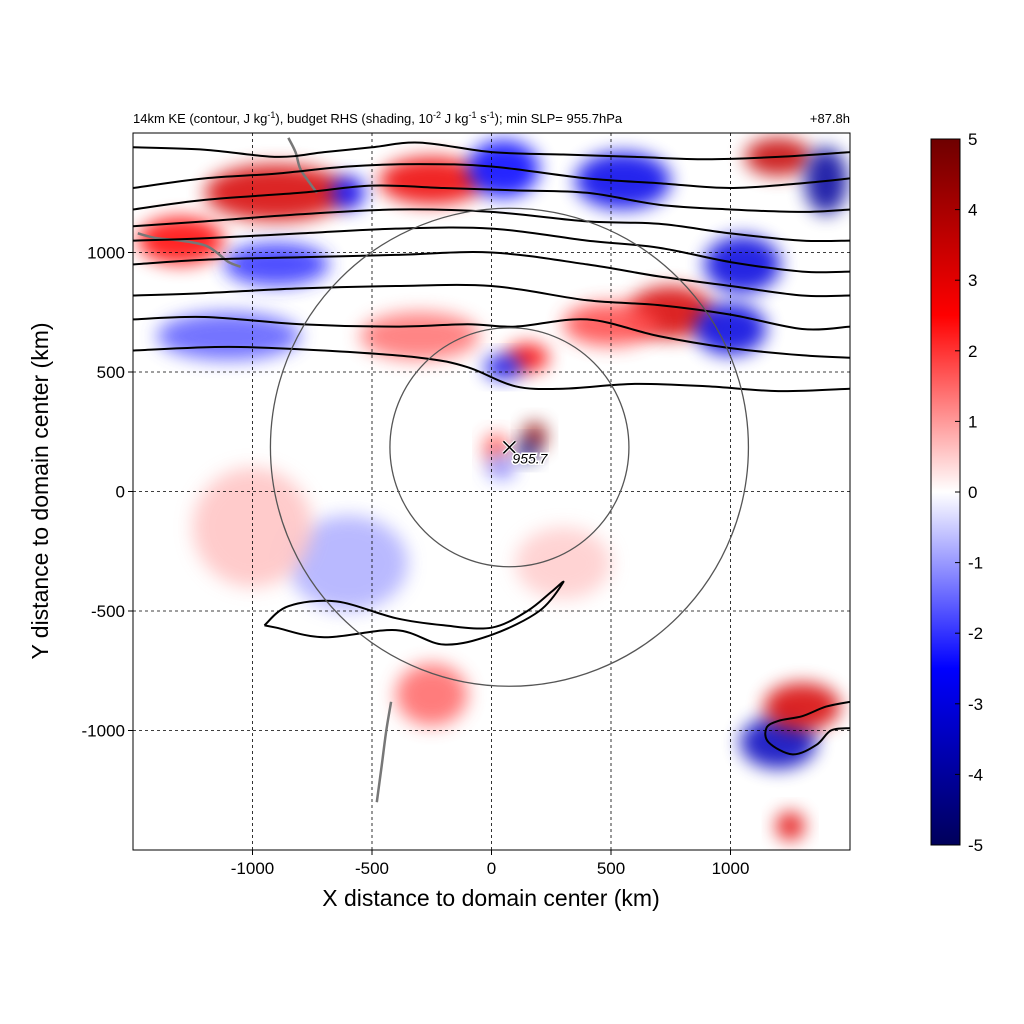 This screenshot has width=1024, height=1024. What do you see at coordinates (111, 372) in the screenshot?
I see `y-tick-label: 500` at bounding box center [111, 372].